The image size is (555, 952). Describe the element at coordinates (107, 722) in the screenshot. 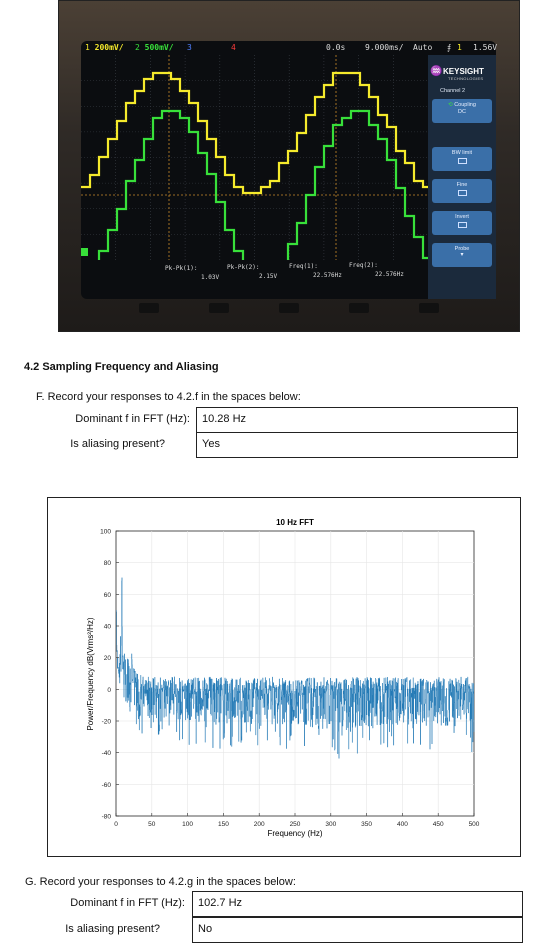

I see `y-tick-label: -20` at that location.